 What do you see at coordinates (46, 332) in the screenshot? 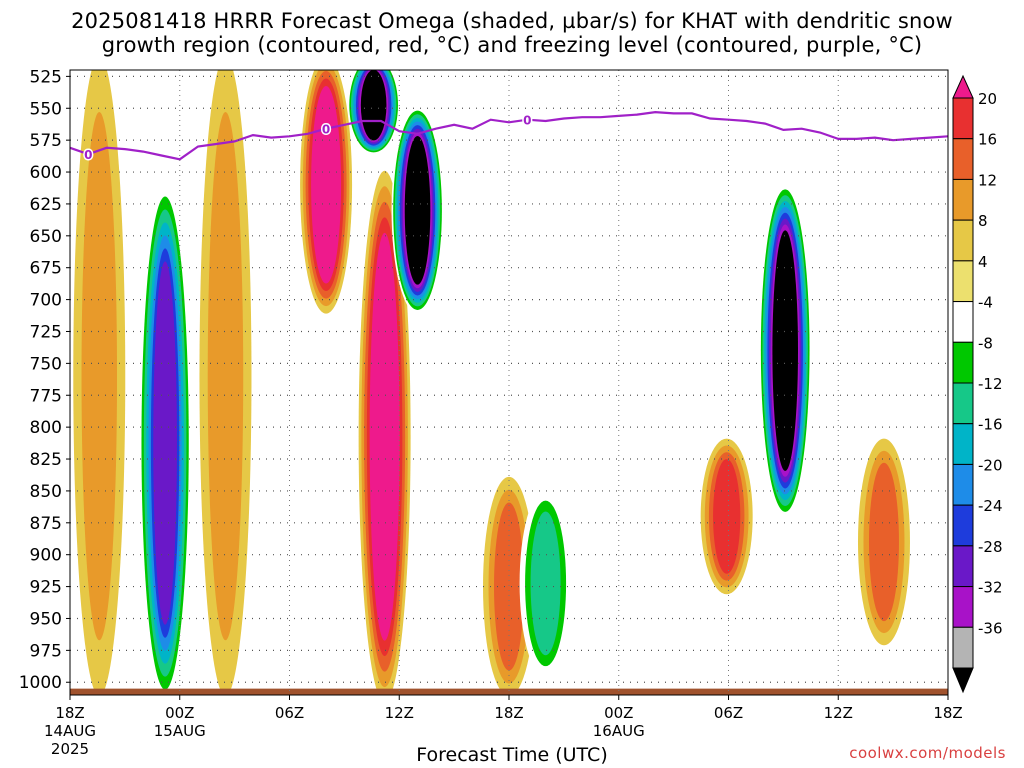
I see `y-tick-label: 725` at bounding box center [46, 332].